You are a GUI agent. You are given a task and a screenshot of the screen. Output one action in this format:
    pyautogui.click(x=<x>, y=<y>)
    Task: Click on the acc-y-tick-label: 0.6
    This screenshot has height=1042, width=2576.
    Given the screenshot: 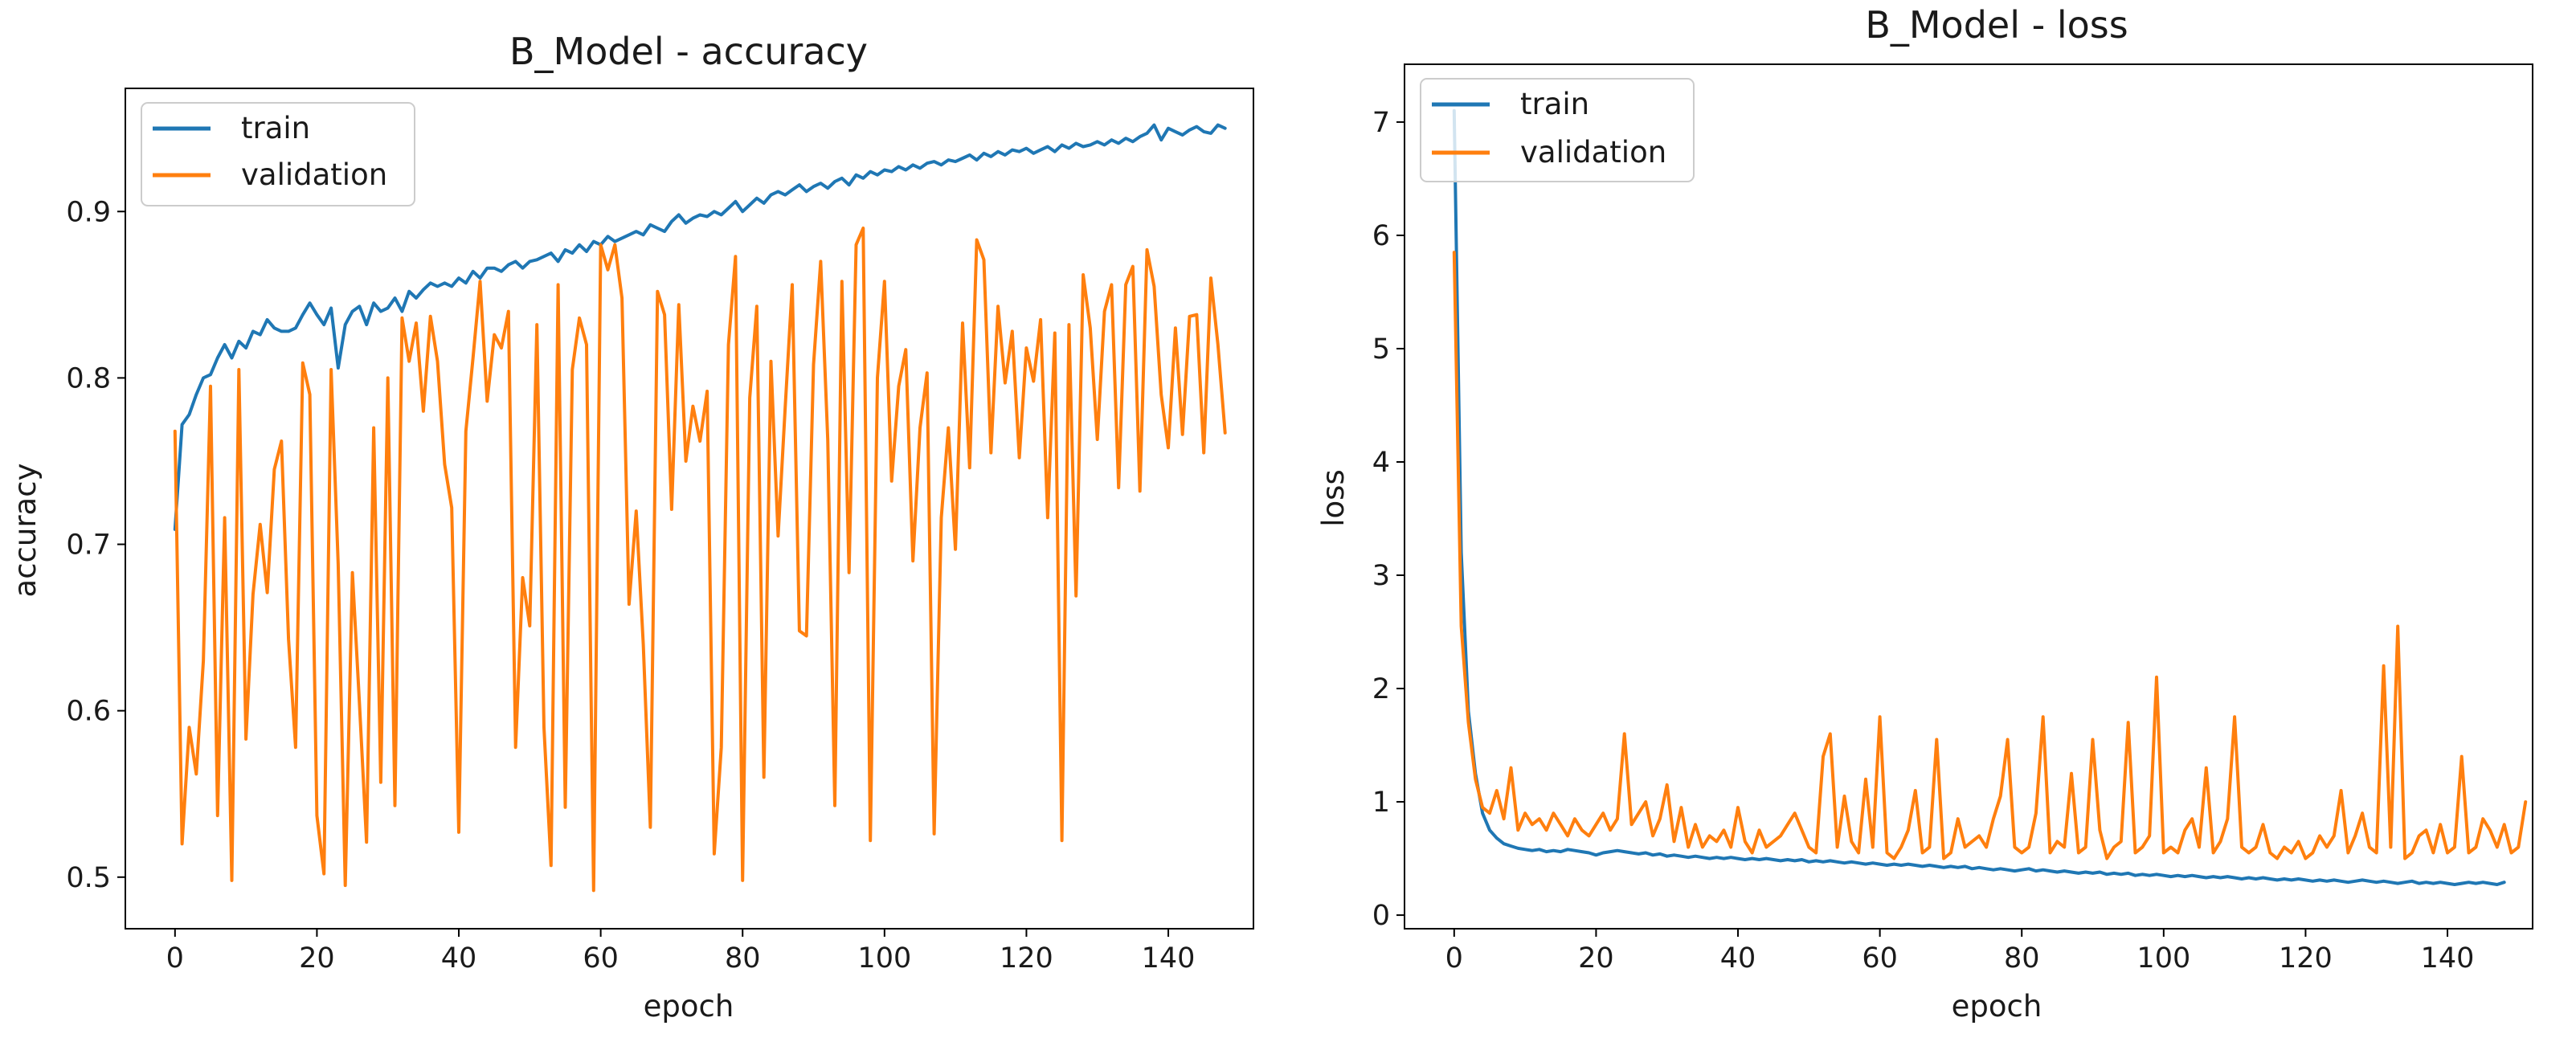 What is the action you would take?
    pyautogui.click(x=88, y=712)
    